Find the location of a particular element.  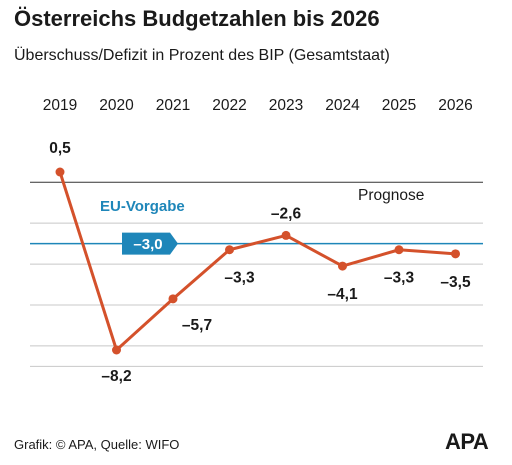

x-tick-label: 2021 is located at coordinates (173, 105).